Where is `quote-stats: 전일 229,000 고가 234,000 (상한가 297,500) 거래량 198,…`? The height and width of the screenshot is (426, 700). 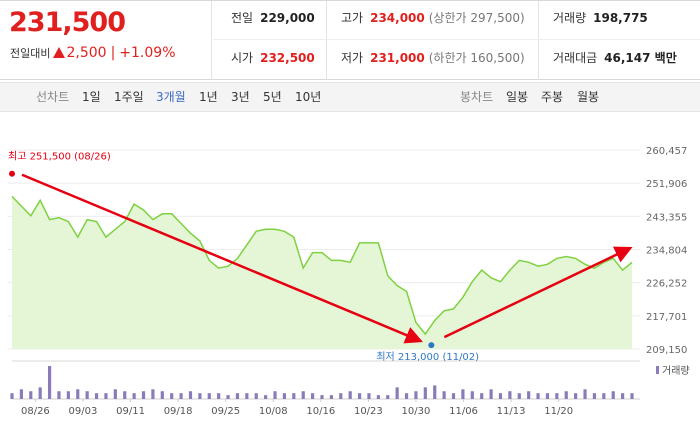 quote-stats: 전일 229,000 고가 234,000 (상한가 297,500) 거래량 198,… is located at coordinates (456, 40).